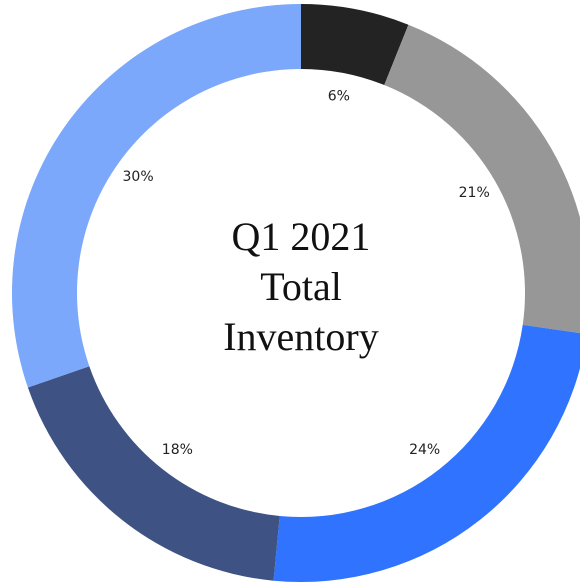 This screenshot has width=580, height=585. Describe the element at coordinates (138, 177) in the screenshot. I see `slice-label: 30%` at that location.